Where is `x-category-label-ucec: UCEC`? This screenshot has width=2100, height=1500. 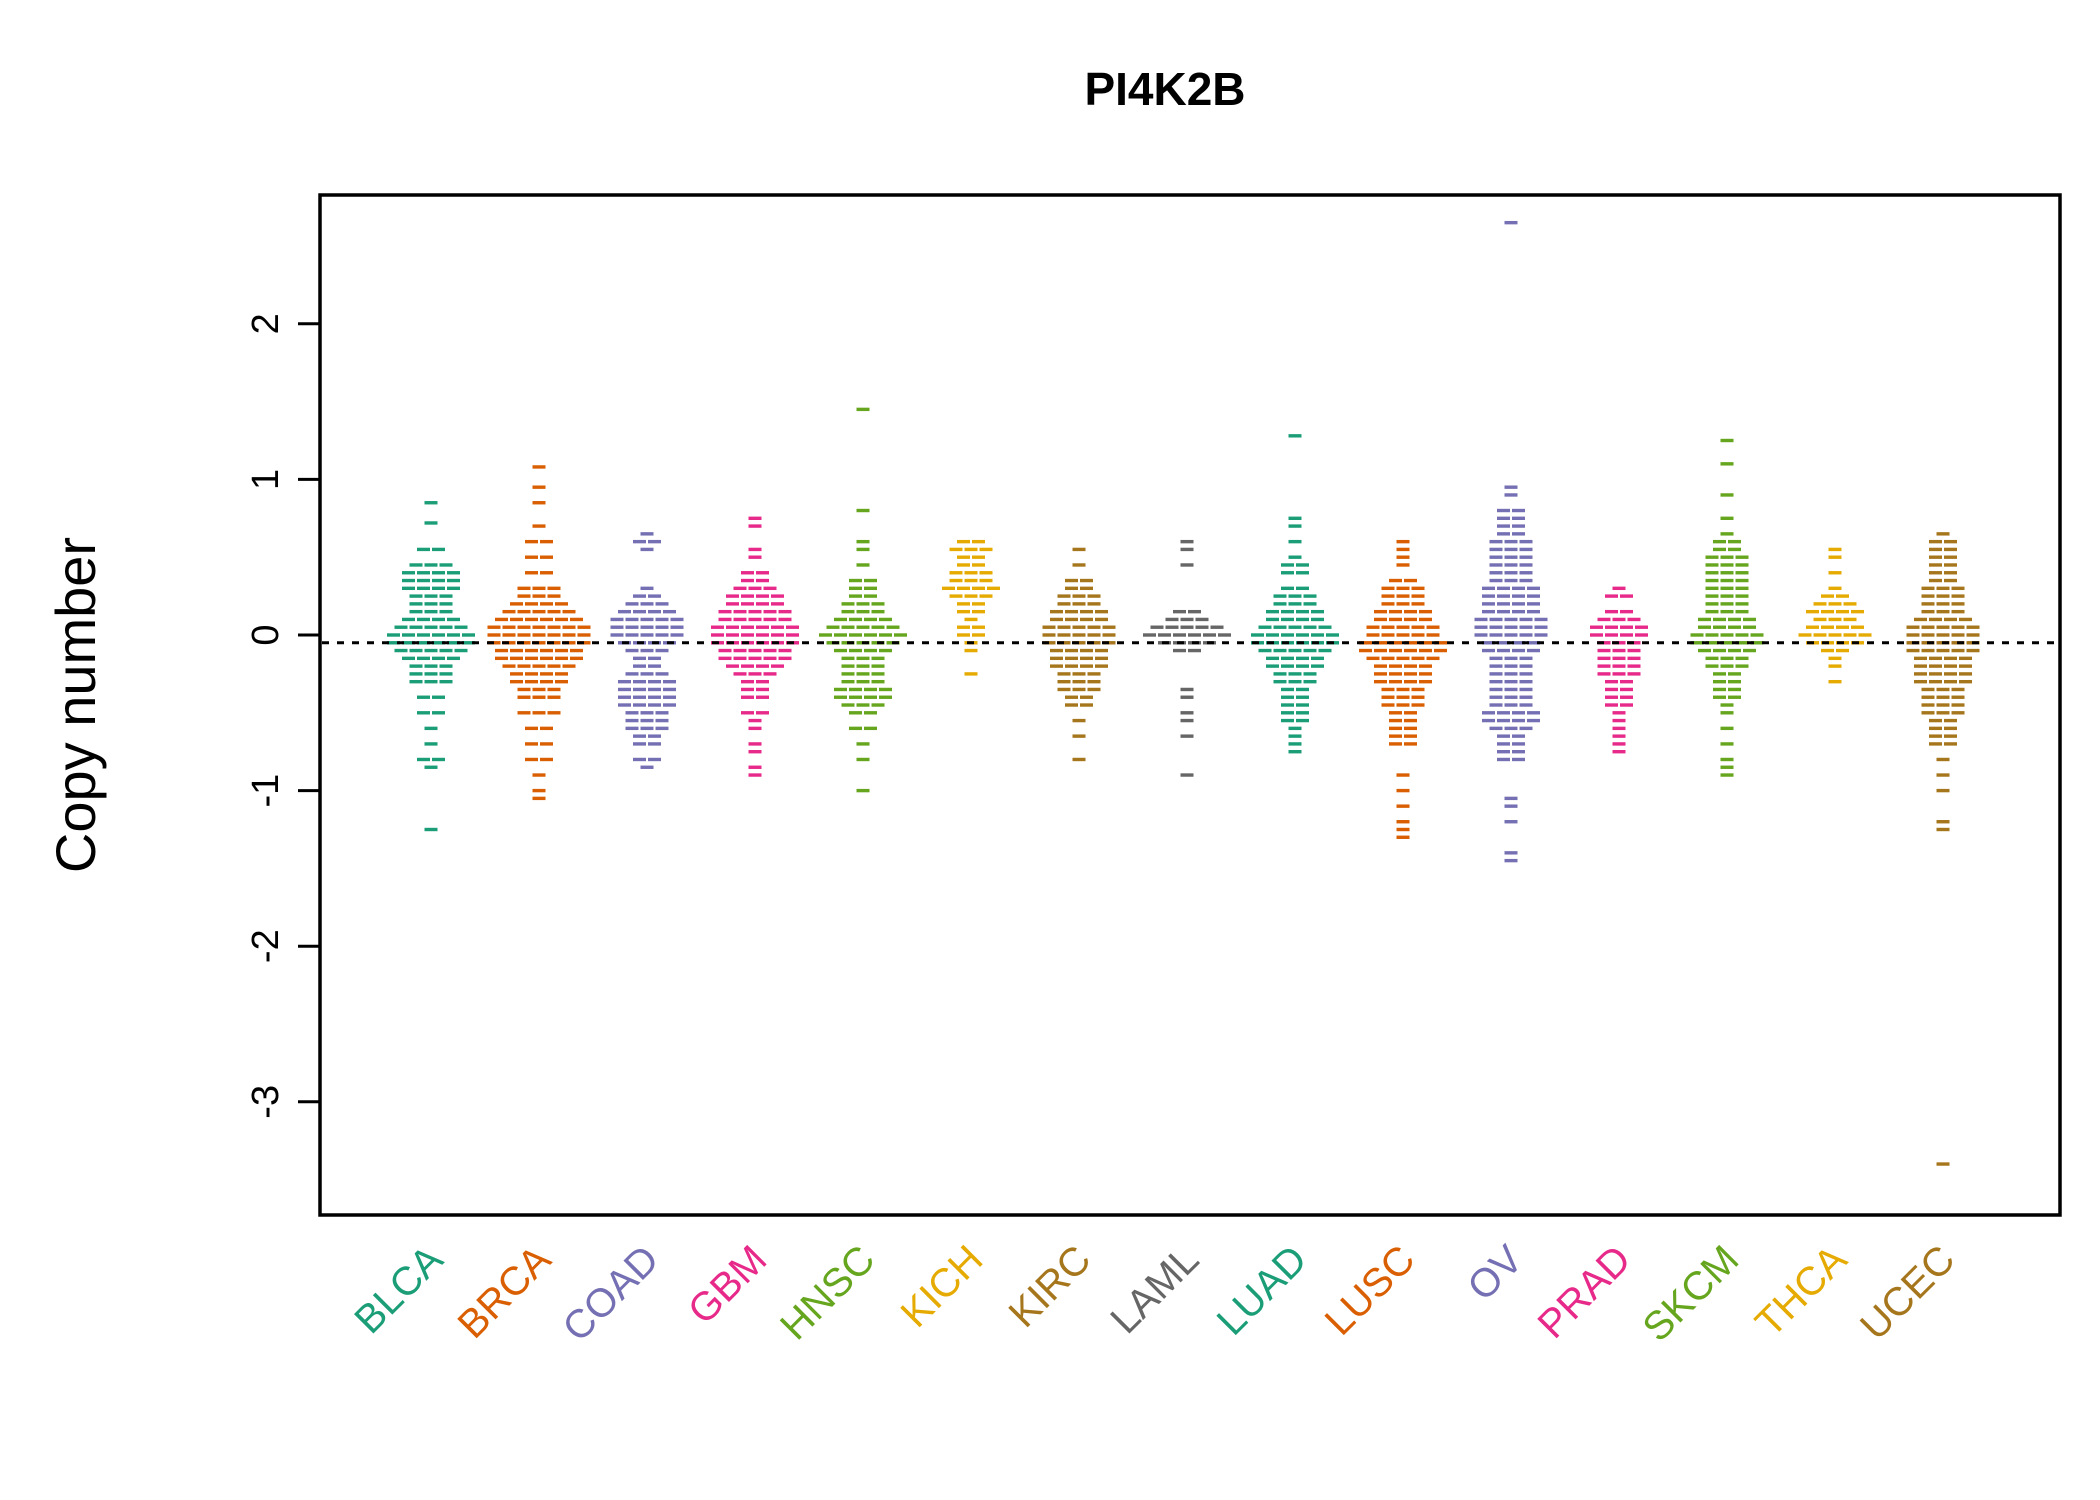 x-category-label-ucec: UCEC is located at coordinates (1907, 1292).